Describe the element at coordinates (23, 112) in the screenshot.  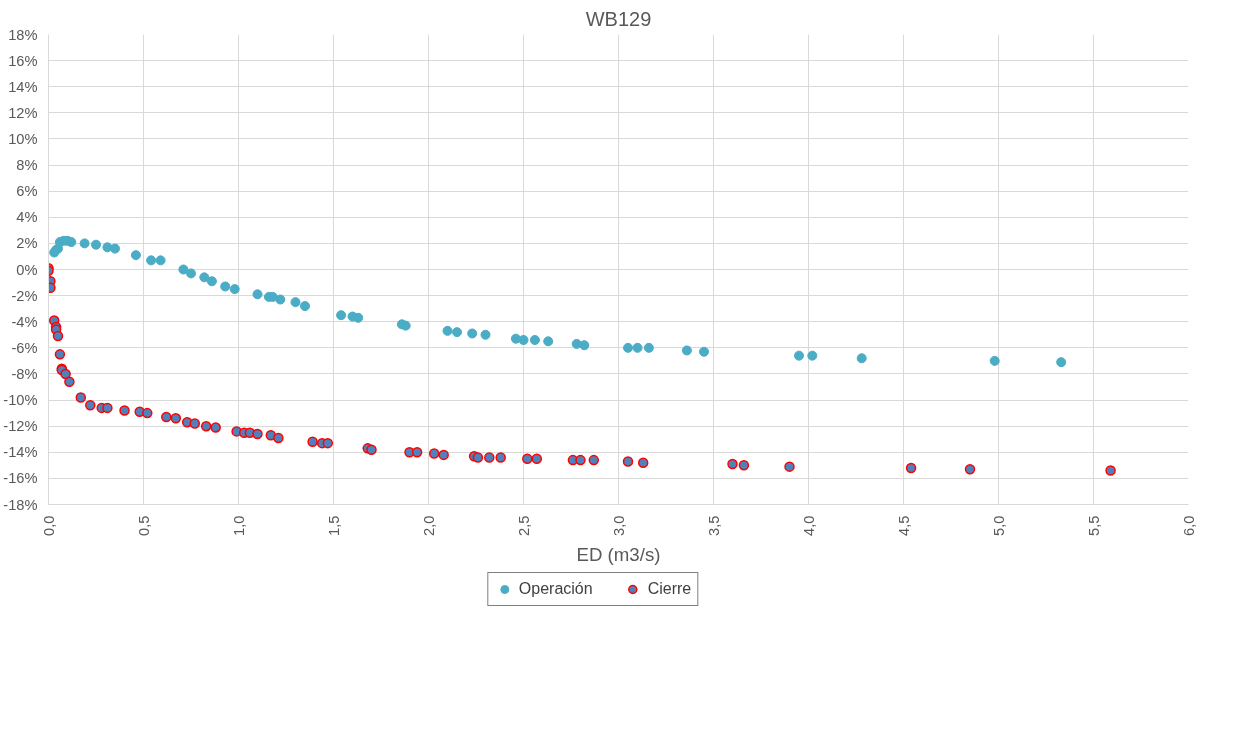
I see `y-tick-label: 12%` at that location.